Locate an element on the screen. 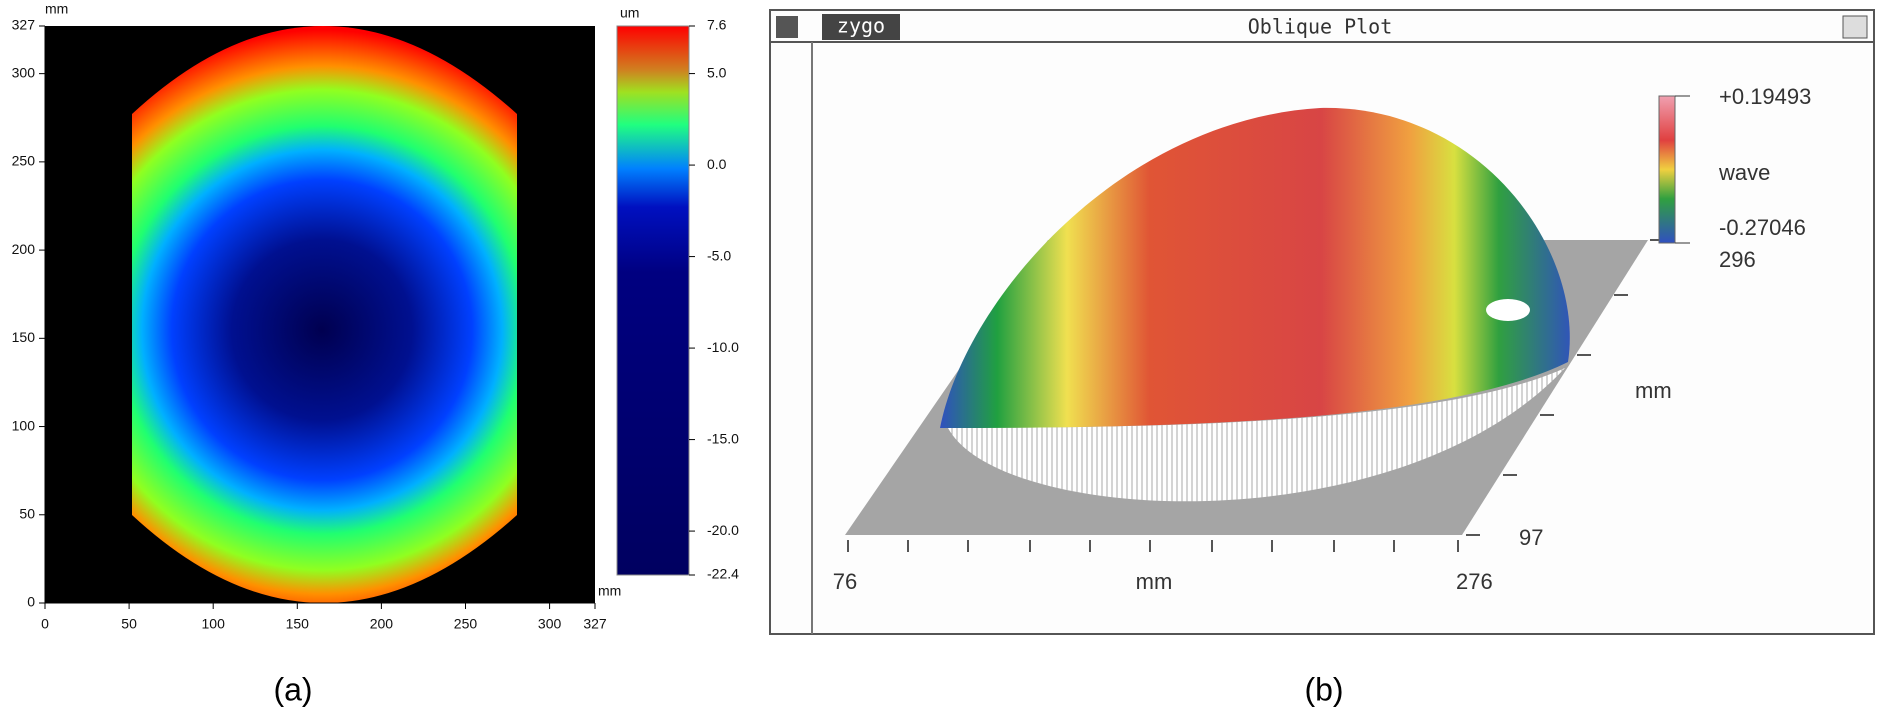 Image resolution: width=1877 pixels, height=713 pixels. colorbar-tick-label: -10.0 is located at coordinates (723, 347).